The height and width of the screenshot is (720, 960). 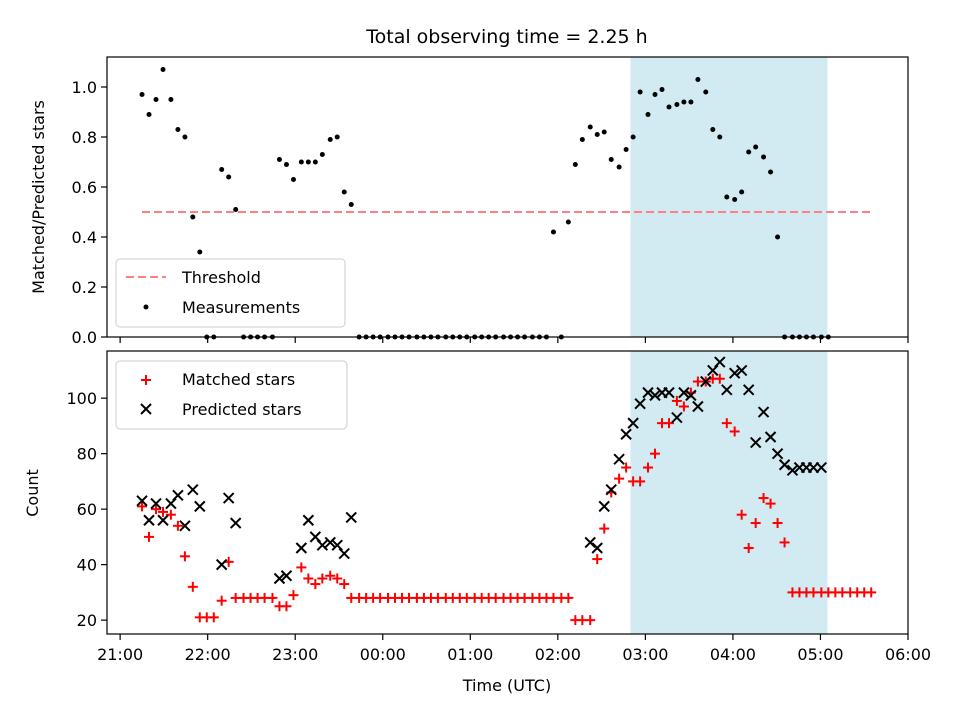 I want to click on y-tick-label: 0.6, so click(x=84, y=187).